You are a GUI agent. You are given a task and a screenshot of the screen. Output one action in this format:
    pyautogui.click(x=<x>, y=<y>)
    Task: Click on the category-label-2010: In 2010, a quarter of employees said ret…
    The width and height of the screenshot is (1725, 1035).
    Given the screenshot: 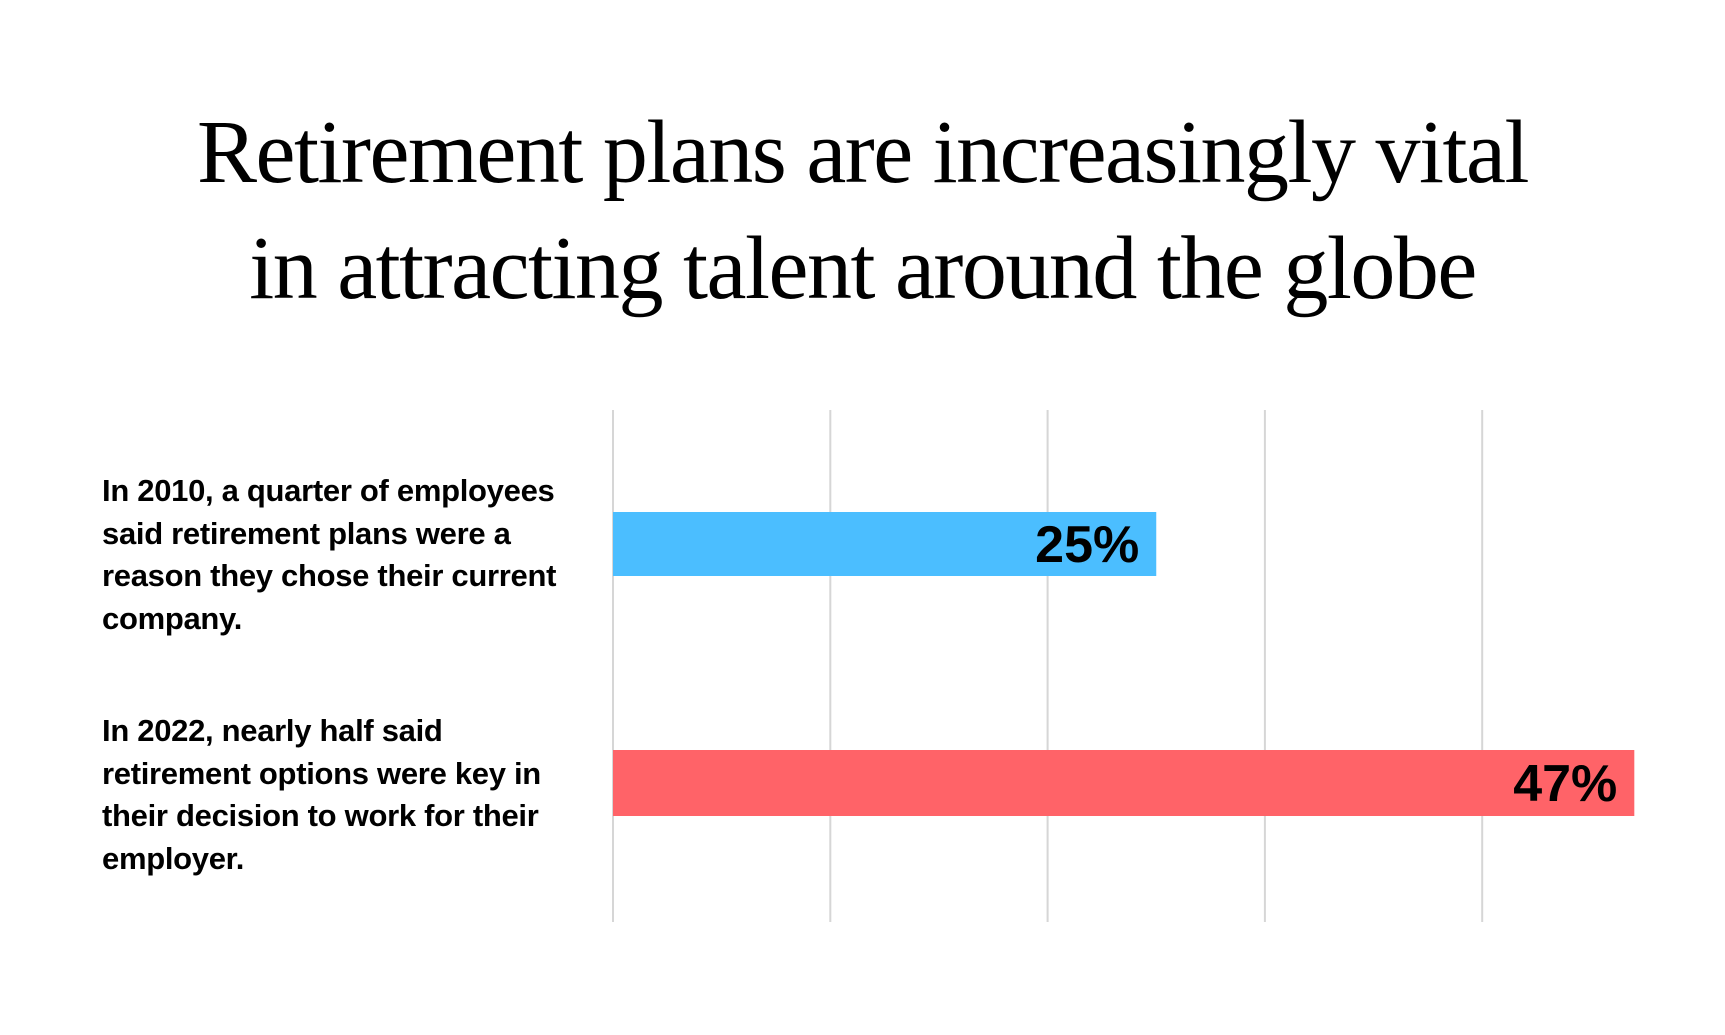 What is the action you would take?
    pyautogui.click(x=329, y=554)
    